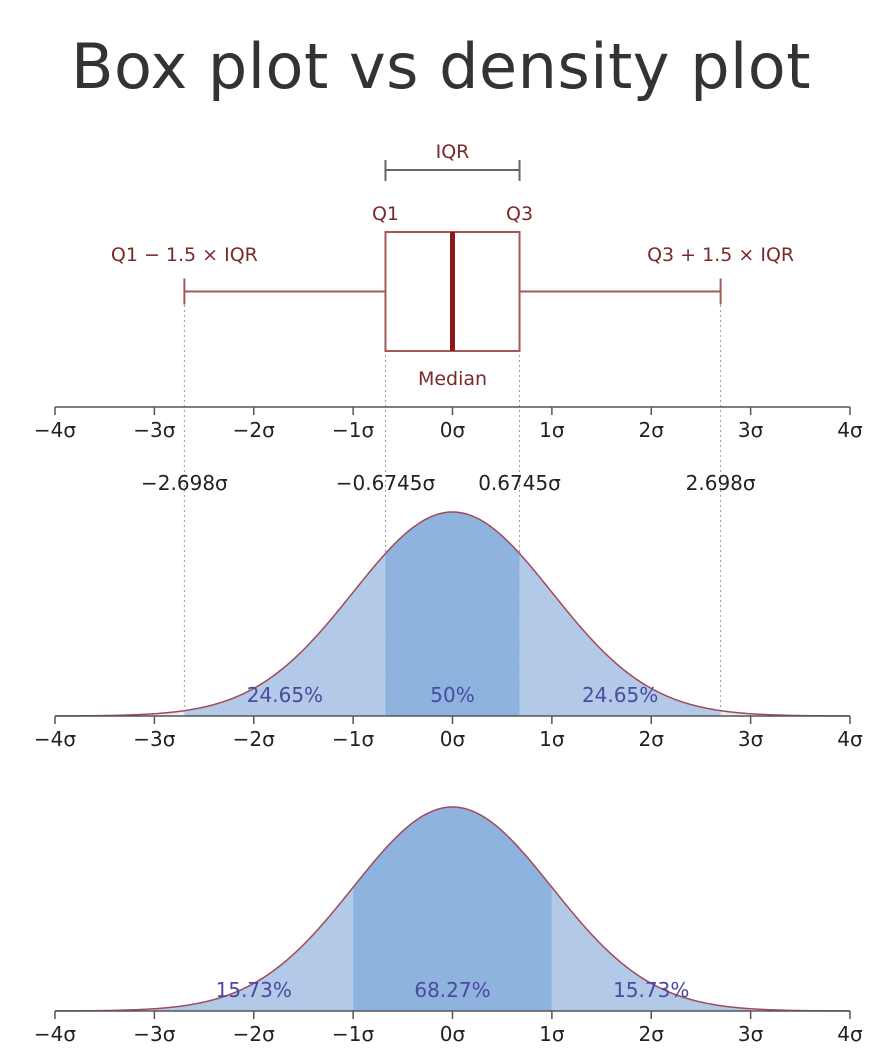 This screenshot has height=1052, width=882. Describe the element at coordinates (441, 66) in the screenshot. I see `page-title: Box plot vs density plot` at that location.